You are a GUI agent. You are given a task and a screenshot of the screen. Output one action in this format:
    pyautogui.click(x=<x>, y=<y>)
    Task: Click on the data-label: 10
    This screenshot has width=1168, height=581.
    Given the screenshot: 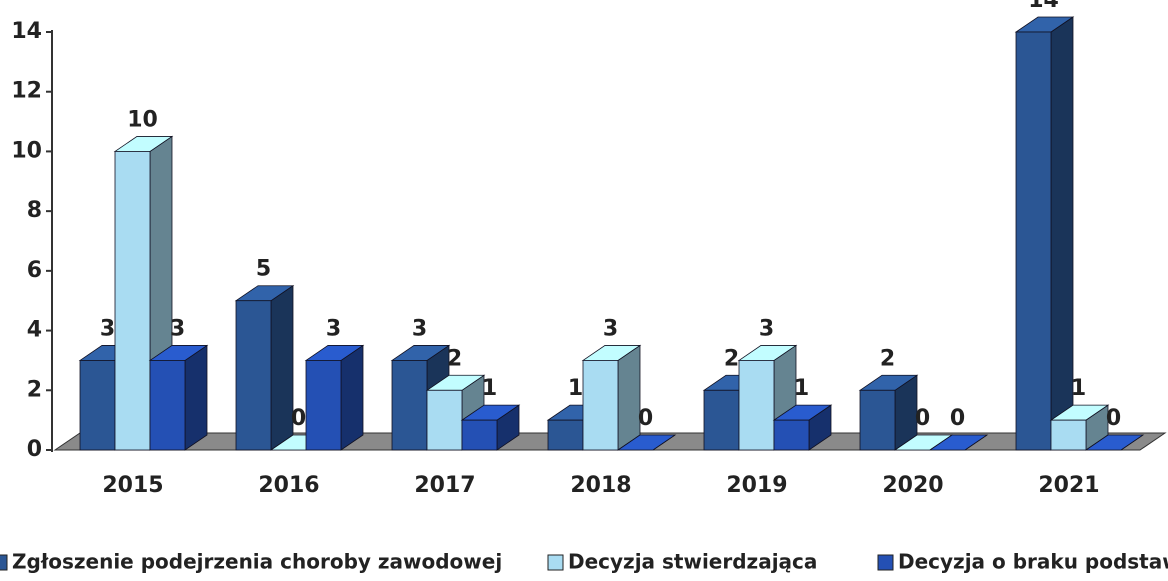 What is the action you would take?
    pyautogui.click(x=142, y=119)
    